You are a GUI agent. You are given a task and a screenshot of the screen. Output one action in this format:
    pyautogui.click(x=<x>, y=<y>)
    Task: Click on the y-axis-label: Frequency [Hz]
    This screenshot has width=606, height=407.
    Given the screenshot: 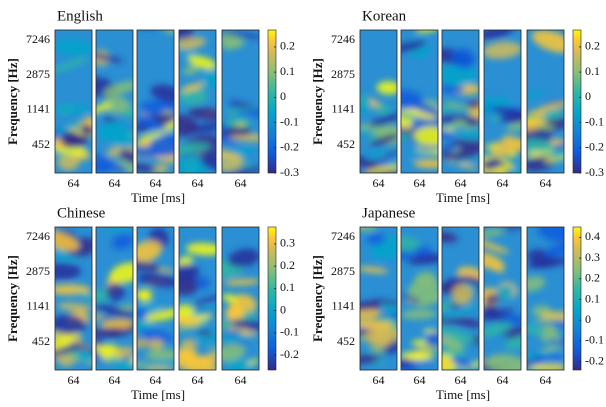 What is the action you would take?
    pyautogui.click(x=317, y=298)
    